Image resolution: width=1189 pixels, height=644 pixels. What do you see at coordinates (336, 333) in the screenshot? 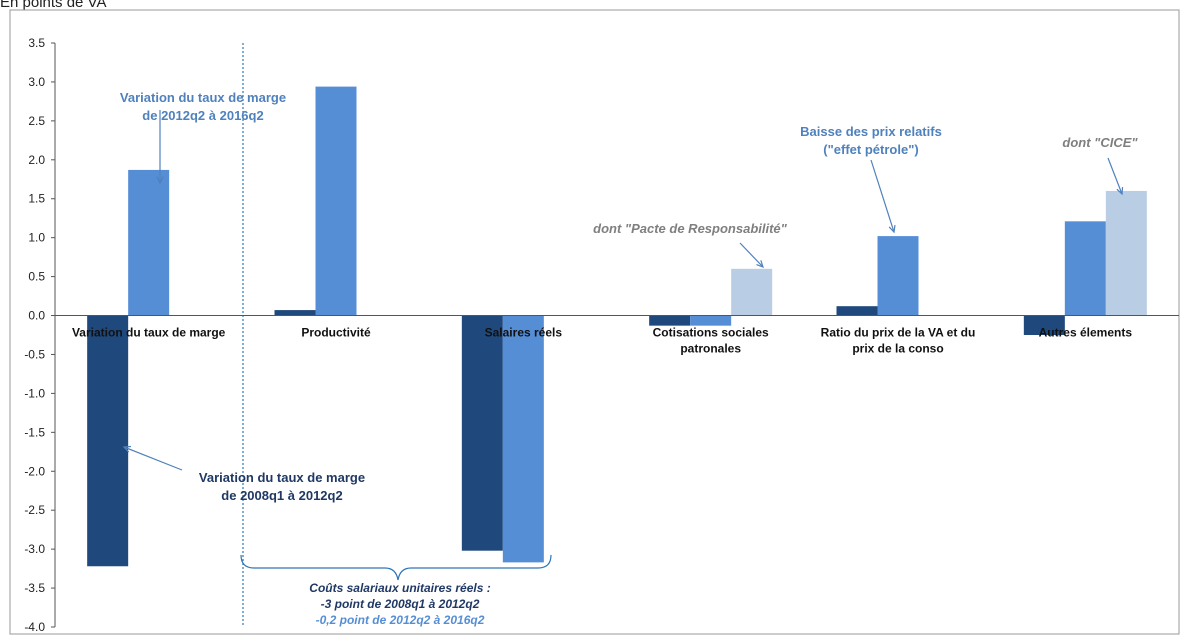
I see `category-label: Productivité` at bounding box center [336, 333].